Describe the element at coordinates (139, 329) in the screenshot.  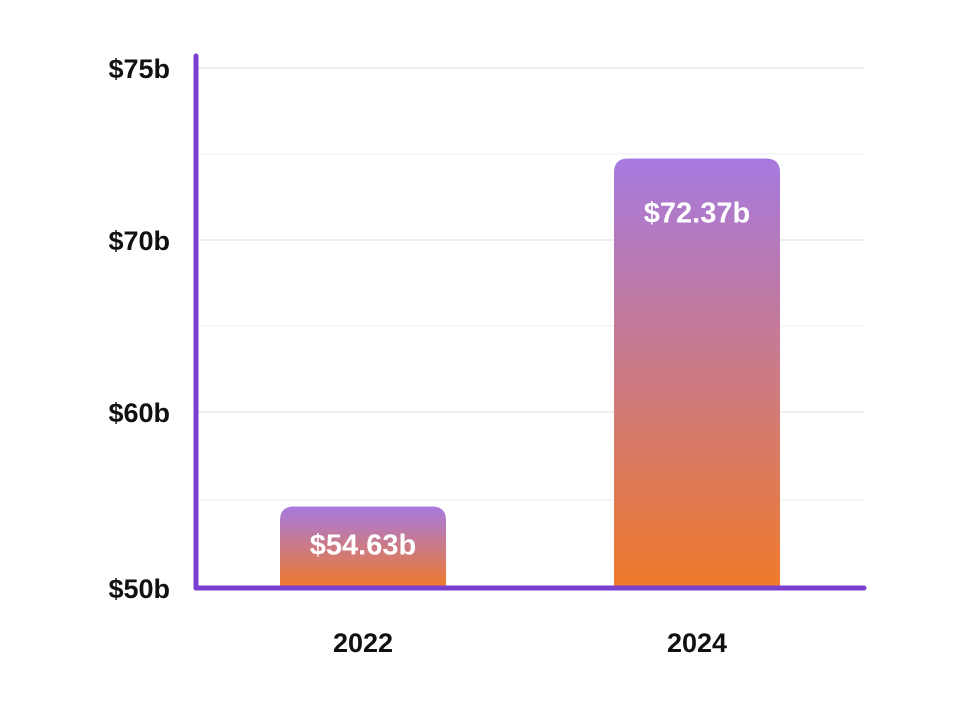
I see `y-axis-ticks: $50b $60b $70b $75b` at that location.